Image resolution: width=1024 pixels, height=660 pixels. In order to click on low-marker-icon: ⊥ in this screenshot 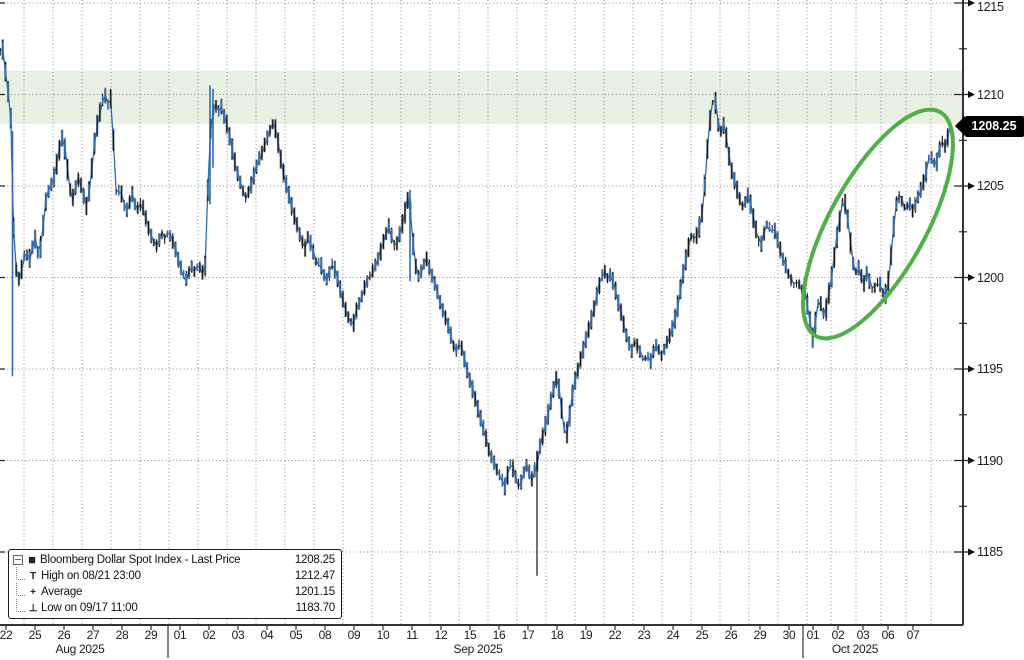, I will do `click(33, 608)`.